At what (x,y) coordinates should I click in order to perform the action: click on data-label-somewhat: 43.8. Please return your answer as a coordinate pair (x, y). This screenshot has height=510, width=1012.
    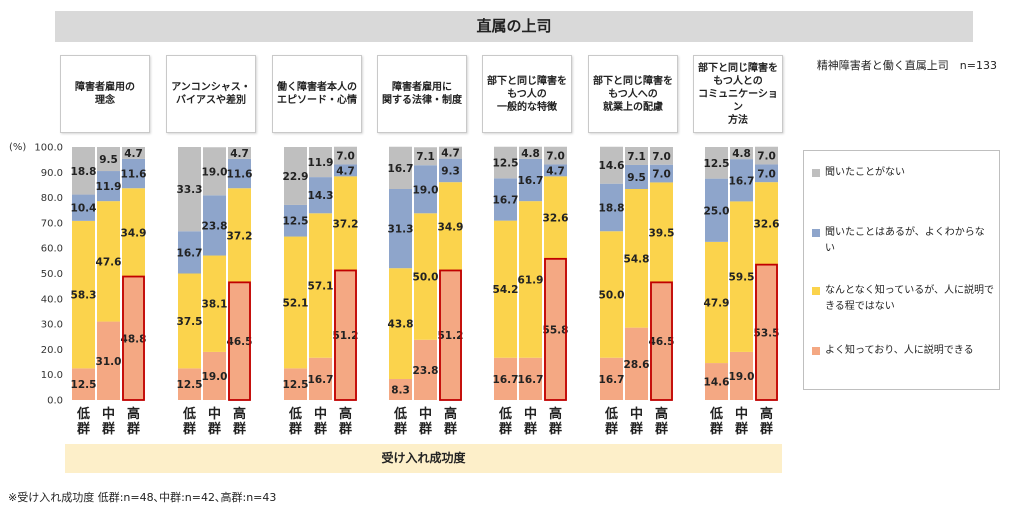
    Looking at the image, I should click on (401, 325).